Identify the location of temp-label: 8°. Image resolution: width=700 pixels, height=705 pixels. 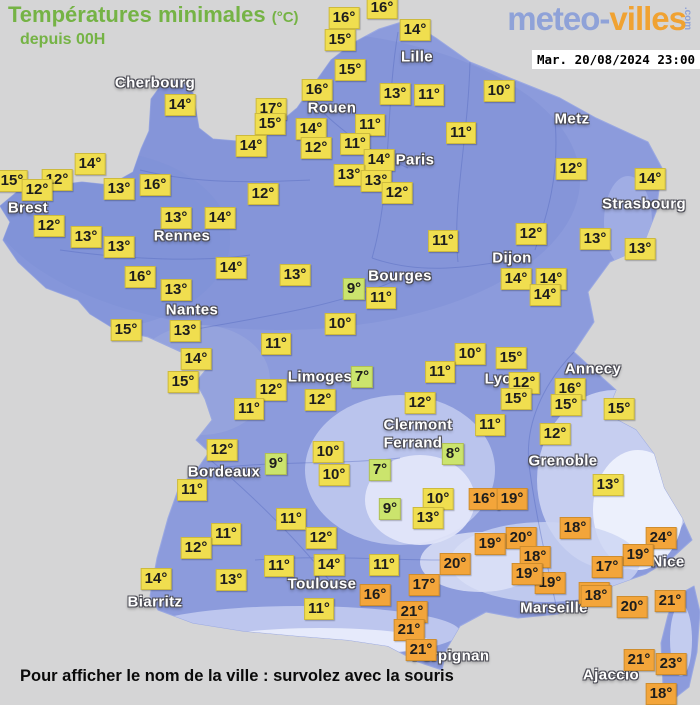
(453, 454).